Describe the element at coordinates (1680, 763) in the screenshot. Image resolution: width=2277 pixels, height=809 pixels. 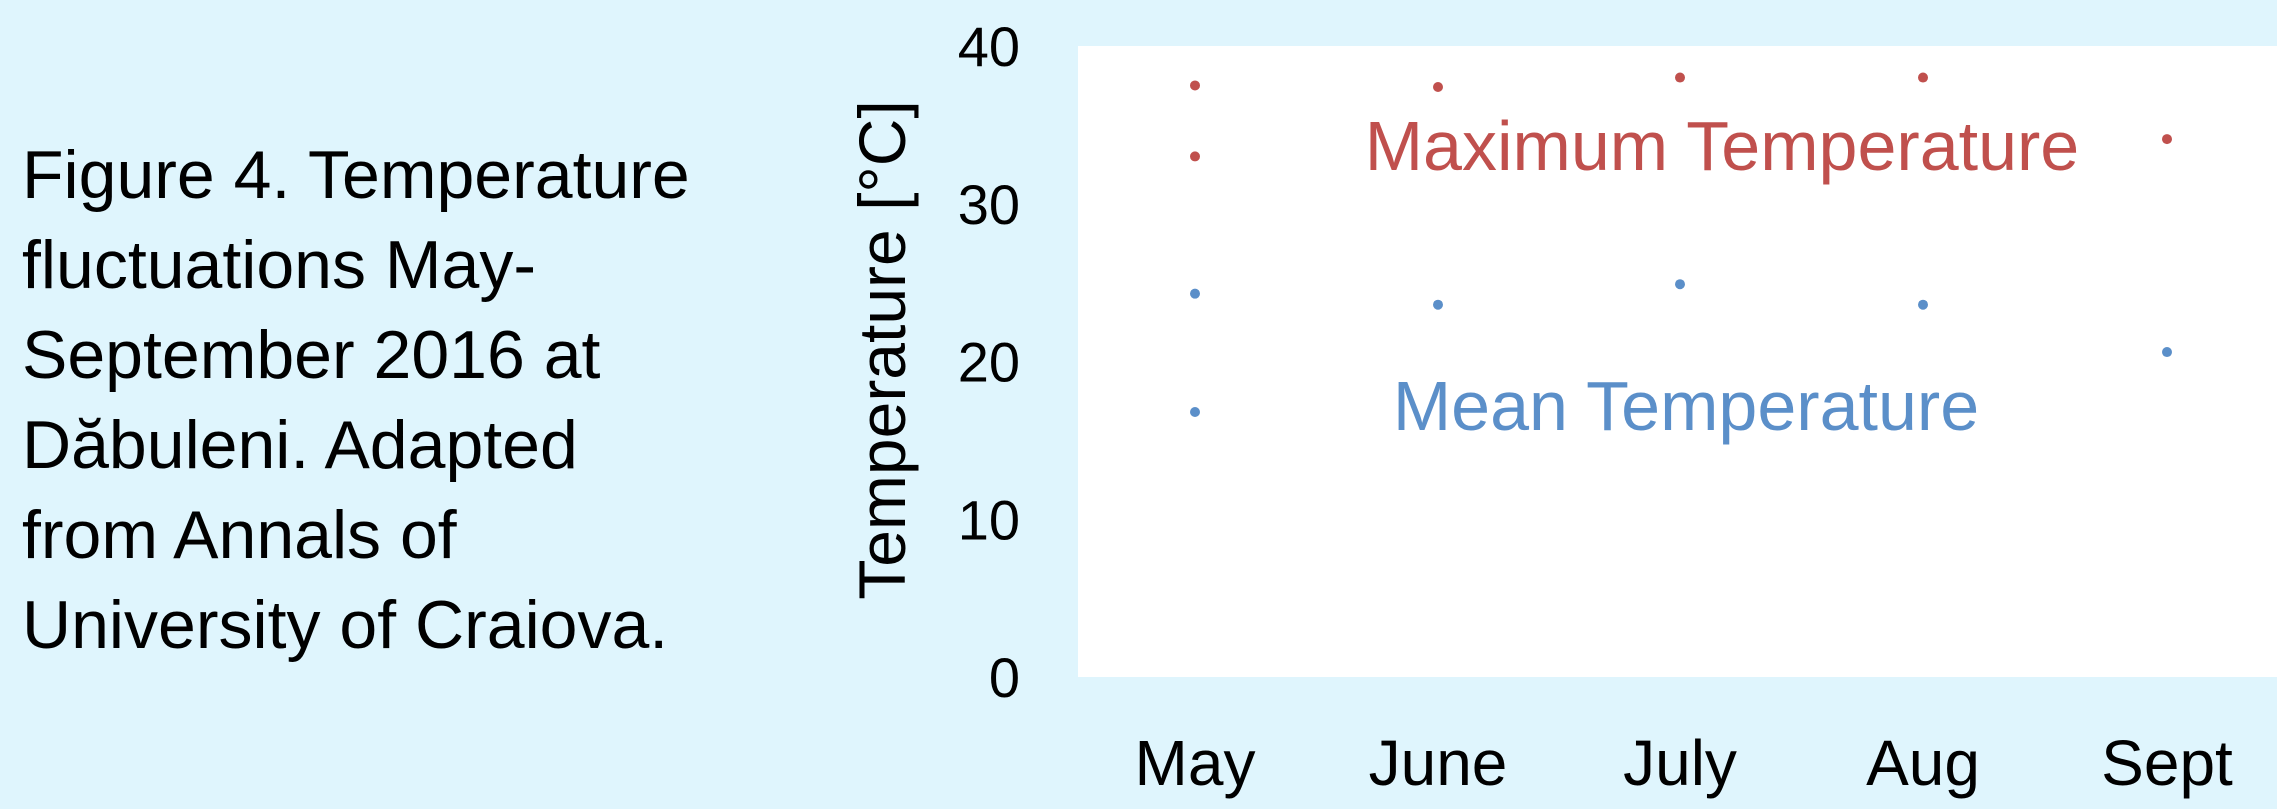
I see `x-tick-label: July` at that location.